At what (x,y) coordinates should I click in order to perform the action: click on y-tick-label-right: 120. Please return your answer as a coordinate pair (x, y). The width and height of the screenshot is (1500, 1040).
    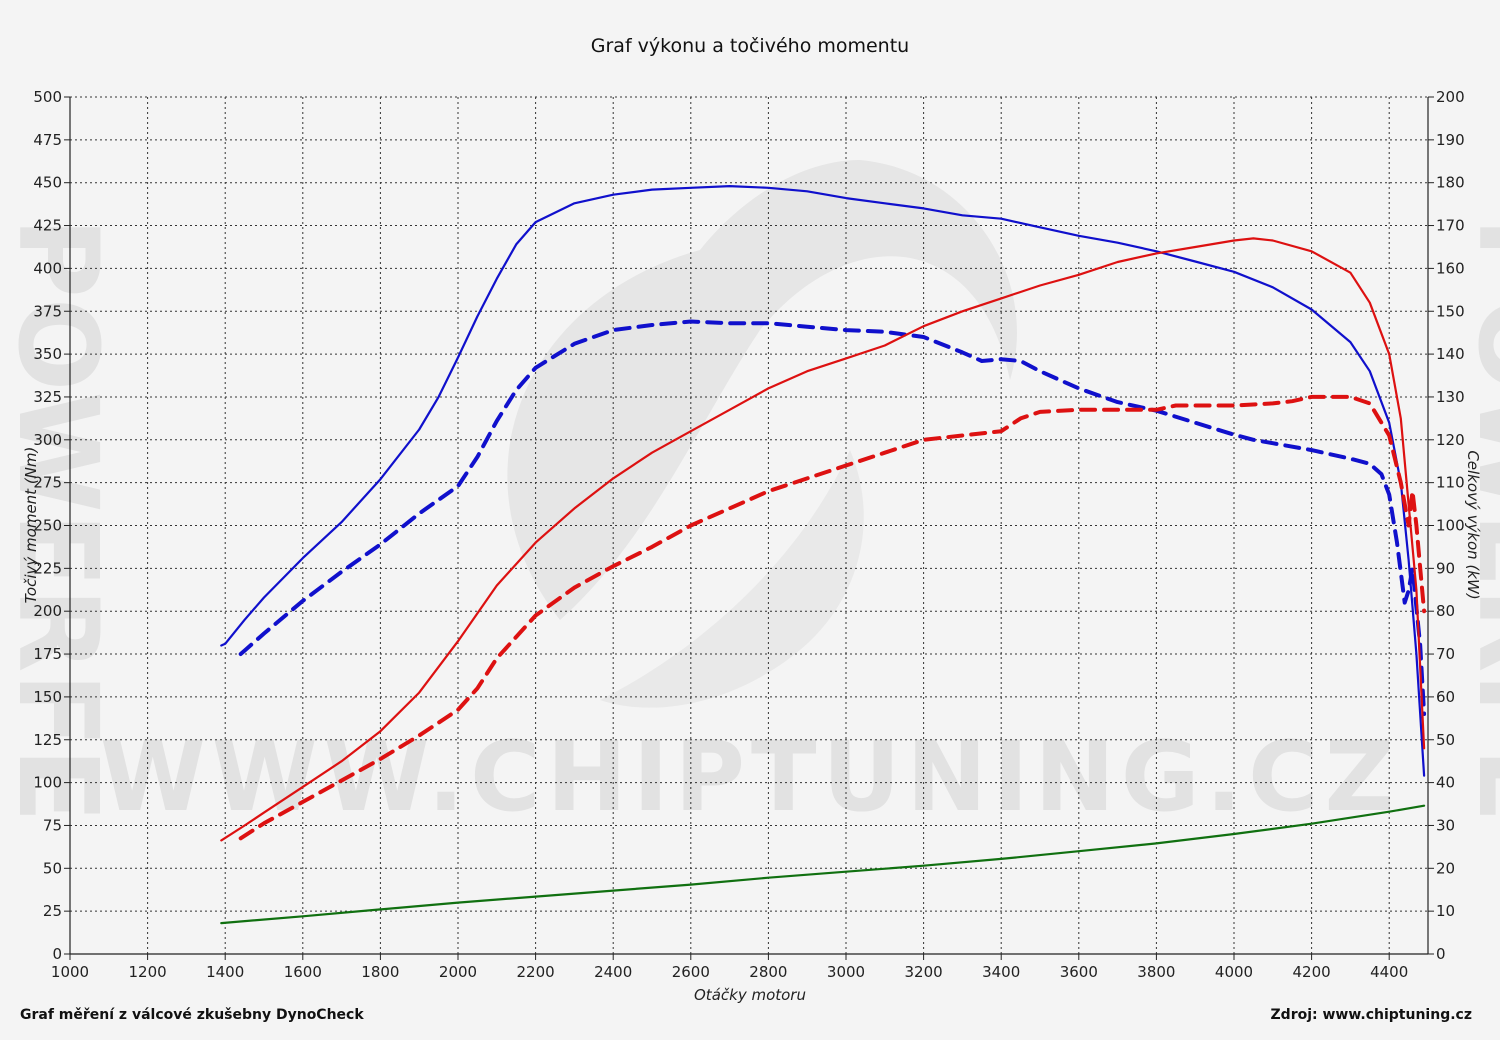
    Looking at the image, I should click on (1450, 440).